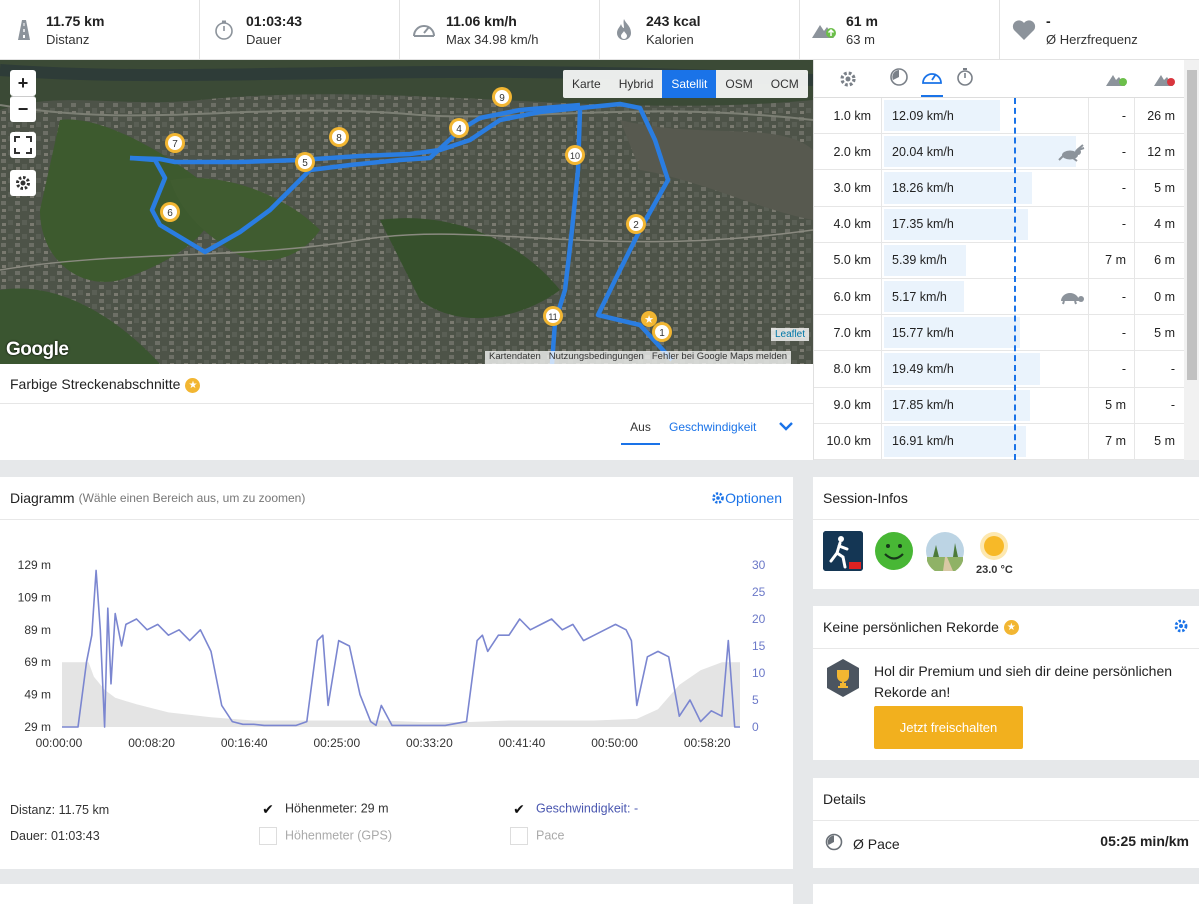  Describe the element at coordinates (401, 694) in the screenshot. I see `elevation-area` at that location.